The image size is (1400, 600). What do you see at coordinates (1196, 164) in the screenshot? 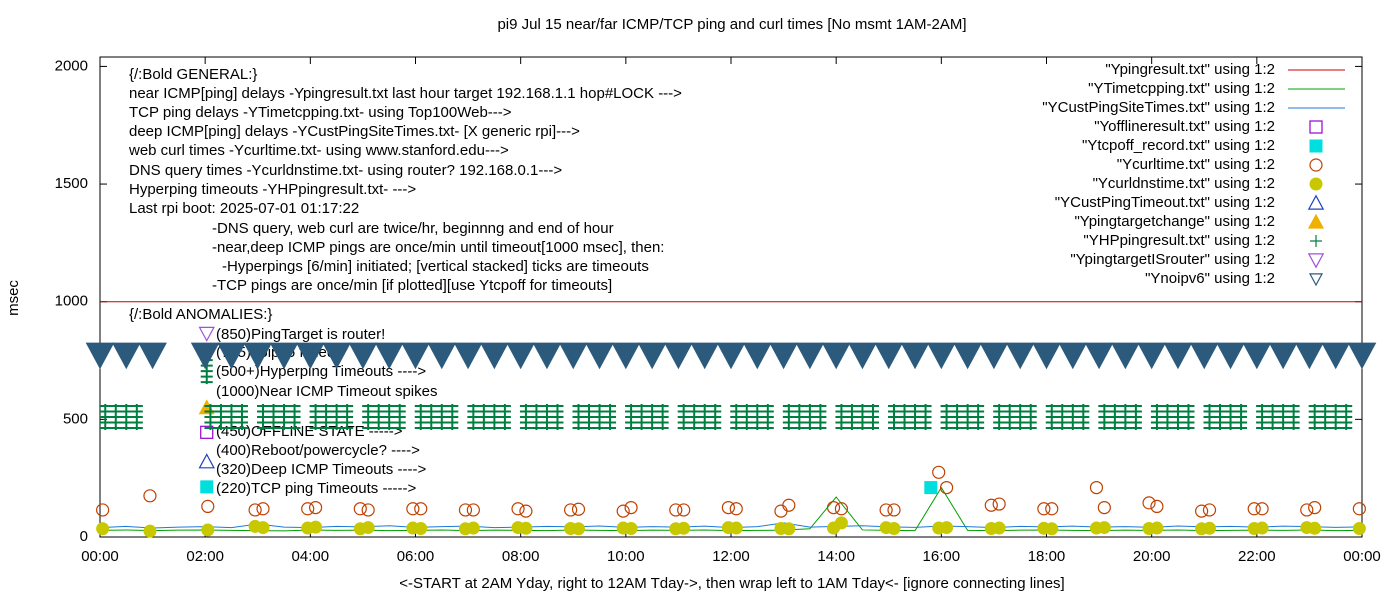
I see `legend-label: "Ycurltime.txt" using 1:2` at bounding box center [1196, 164].